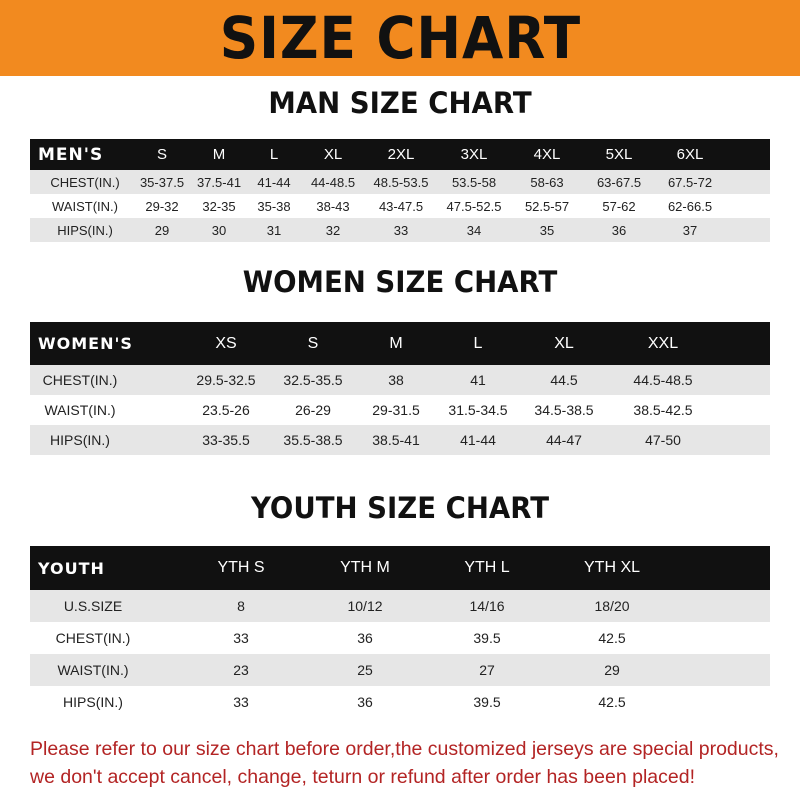  I want to click on table-cell: 29-32, so click(162, 206).